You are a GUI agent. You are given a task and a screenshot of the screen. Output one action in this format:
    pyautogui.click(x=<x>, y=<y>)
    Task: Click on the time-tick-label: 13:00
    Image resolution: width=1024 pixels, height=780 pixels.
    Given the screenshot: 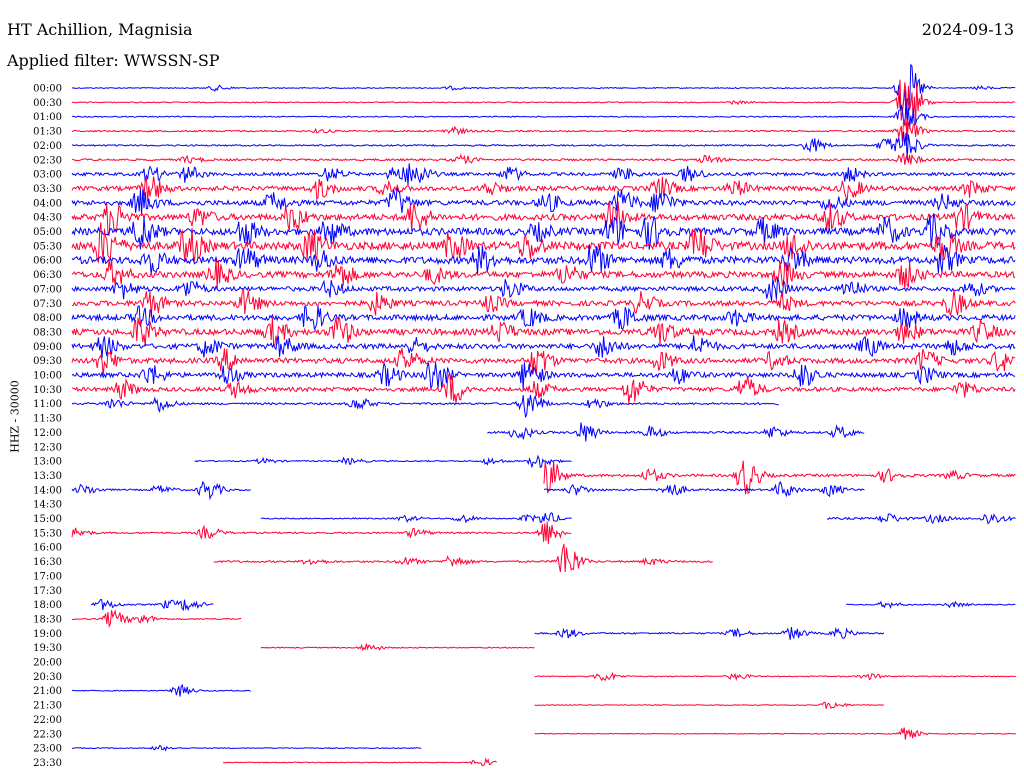 What is the action you would take?
    pyautogui.click(x=47, y=462)
    